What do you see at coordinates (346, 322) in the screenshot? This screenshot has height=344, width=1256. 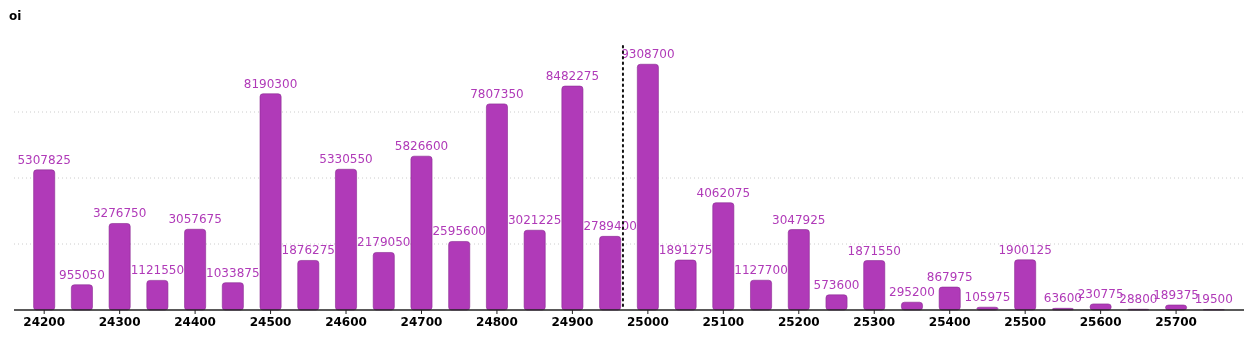 I see `x-tick-label: 24600` at bounding box center [346, 322].